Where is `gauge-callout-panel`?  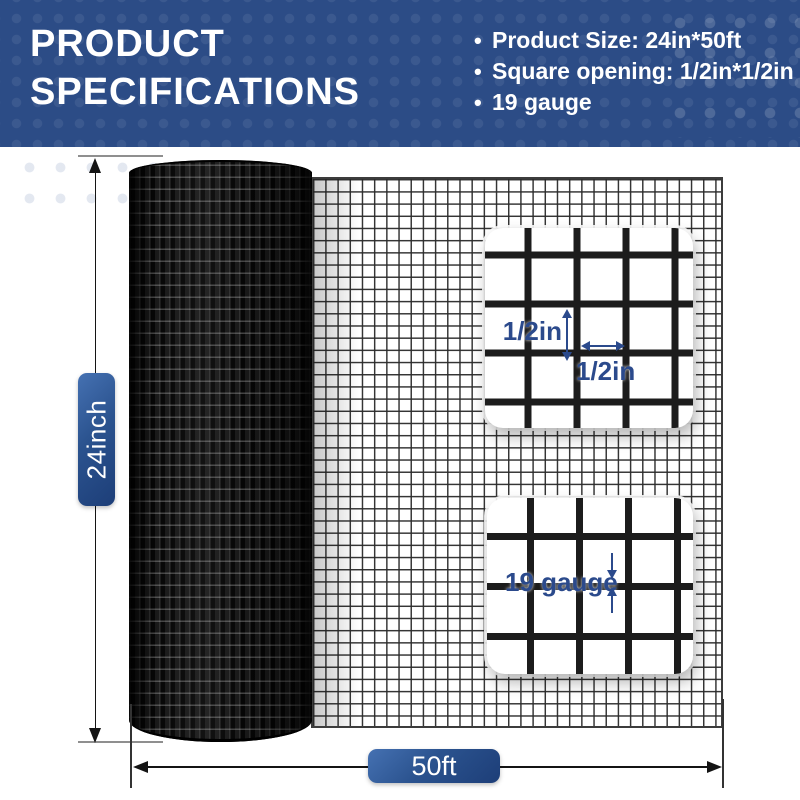 gauge-callout-panel is located at coordinates (590, 586).